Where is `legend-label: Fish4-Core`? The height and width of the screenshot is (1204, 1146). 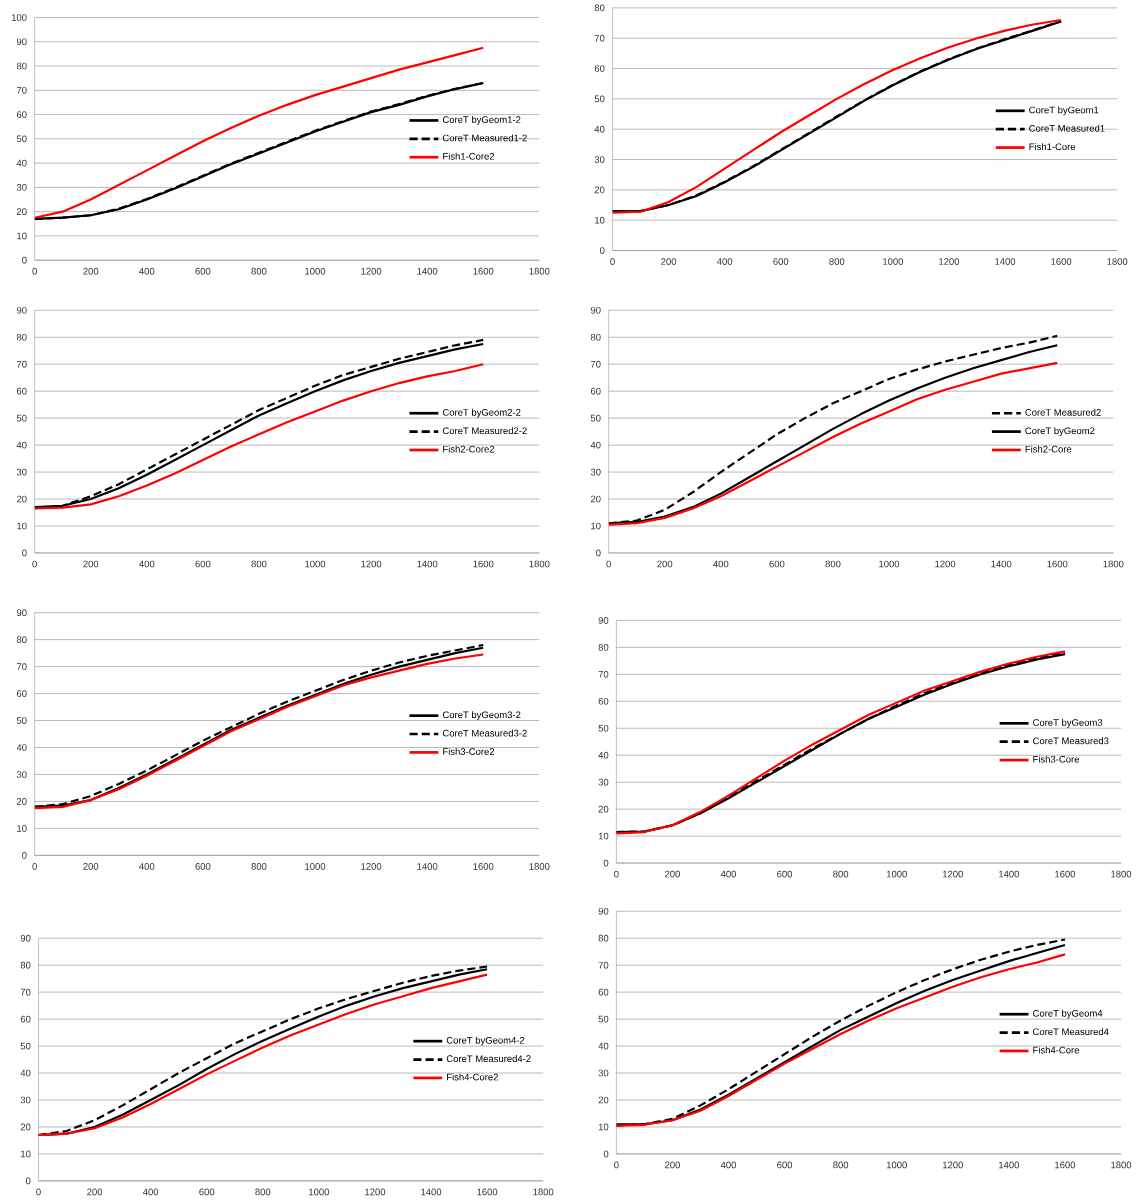
legend-label: Fish4-Core is located at coordinates (1056, 1050).